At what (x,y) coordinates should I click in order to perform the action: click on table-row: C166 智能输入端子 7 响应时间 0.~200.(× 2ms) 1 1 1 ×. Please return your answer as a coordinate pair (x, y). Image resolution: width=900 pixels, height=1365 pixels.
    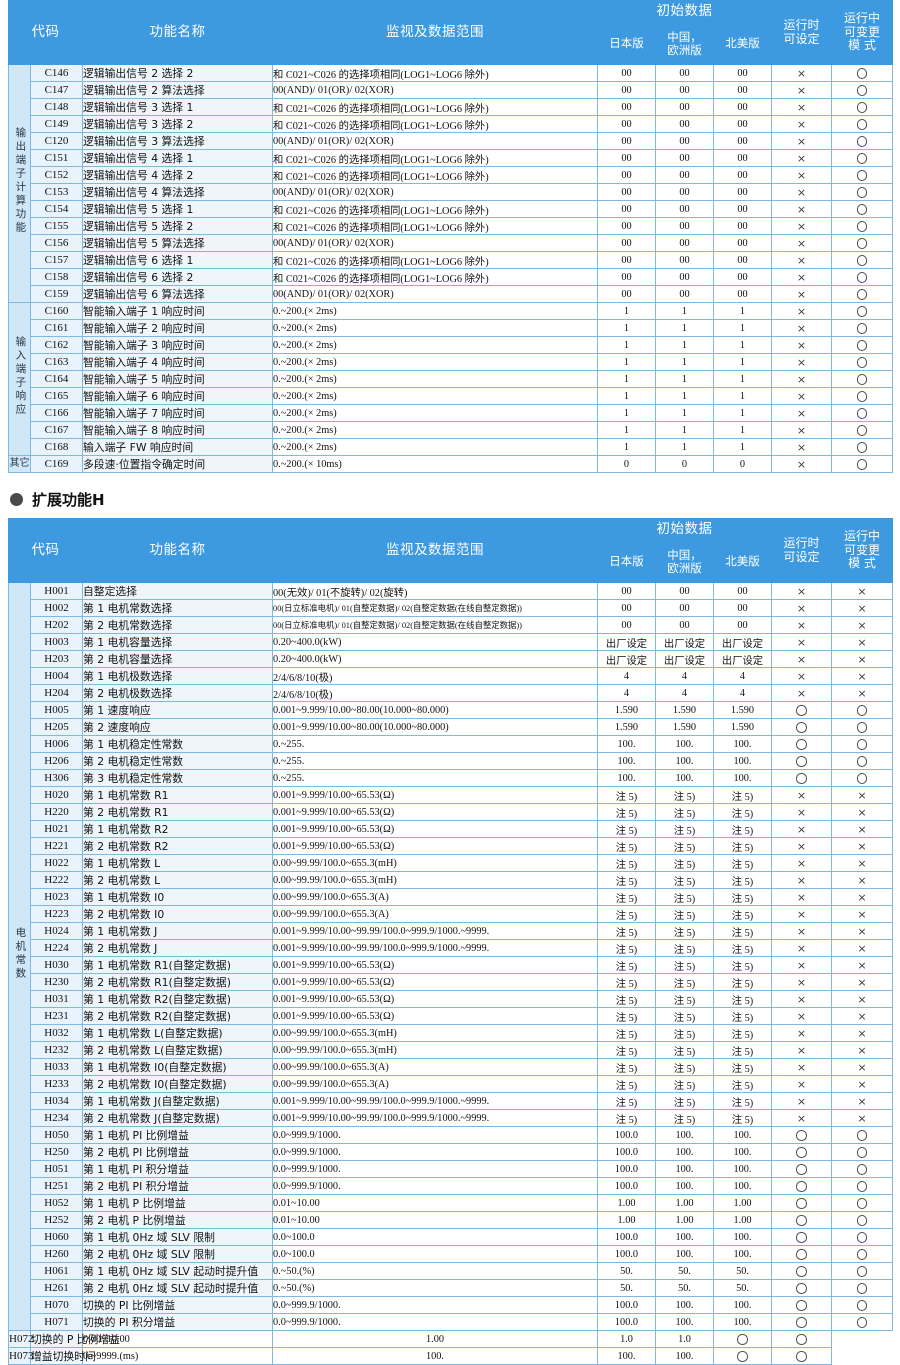
    Looking at the image, I should click on (451, 413).